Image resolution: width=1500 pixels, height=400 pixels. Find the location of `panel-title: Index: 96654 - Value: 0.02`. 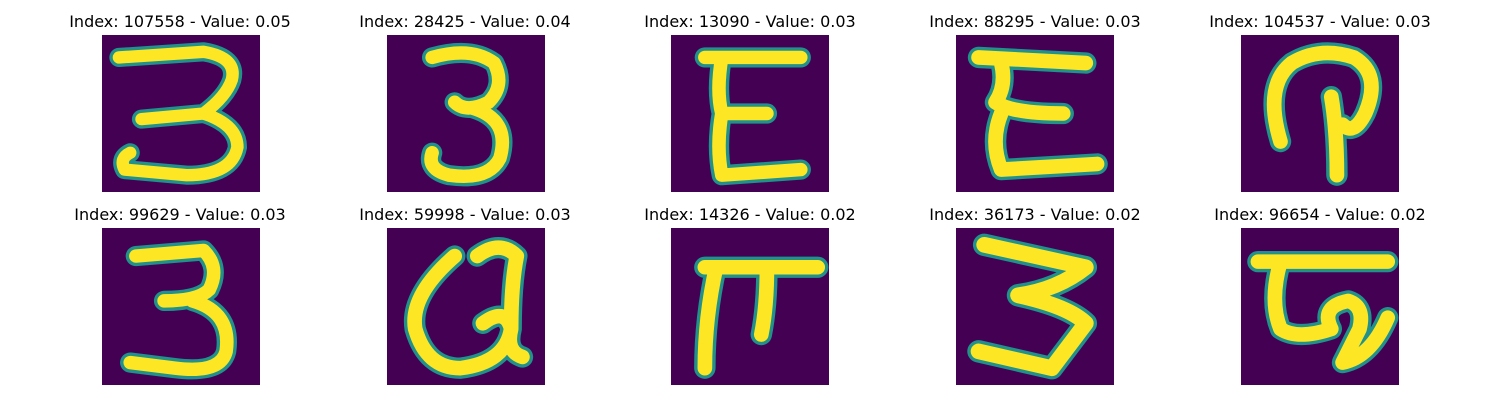

panel-title: Index: 96654 - Value: 0.02 is located at coordinates (1320, 214).